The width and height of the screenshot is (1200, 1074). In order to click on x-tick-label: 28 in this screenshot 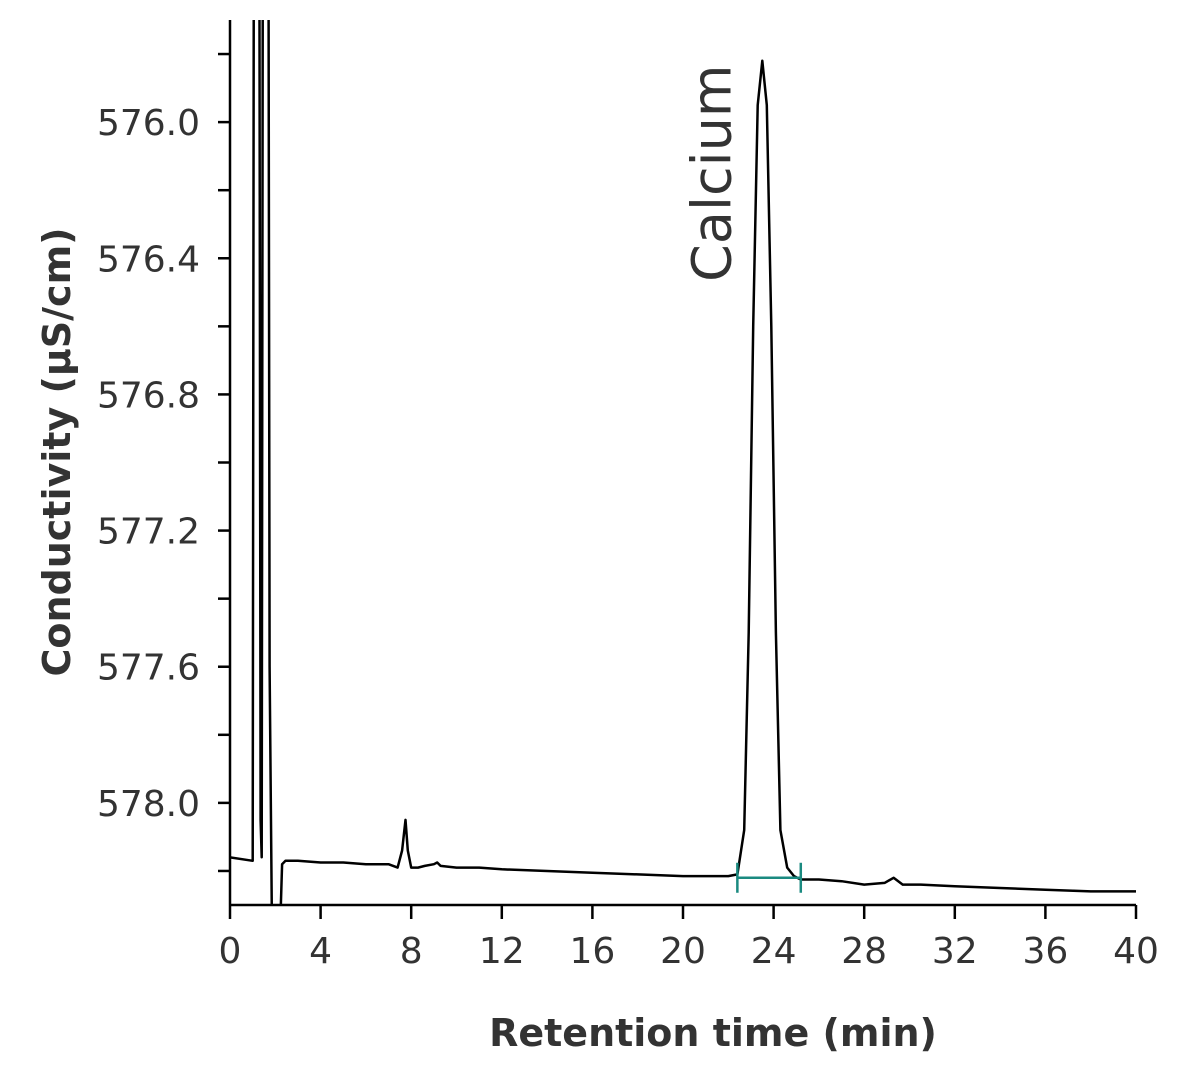, I will do `click(864, 951)`.